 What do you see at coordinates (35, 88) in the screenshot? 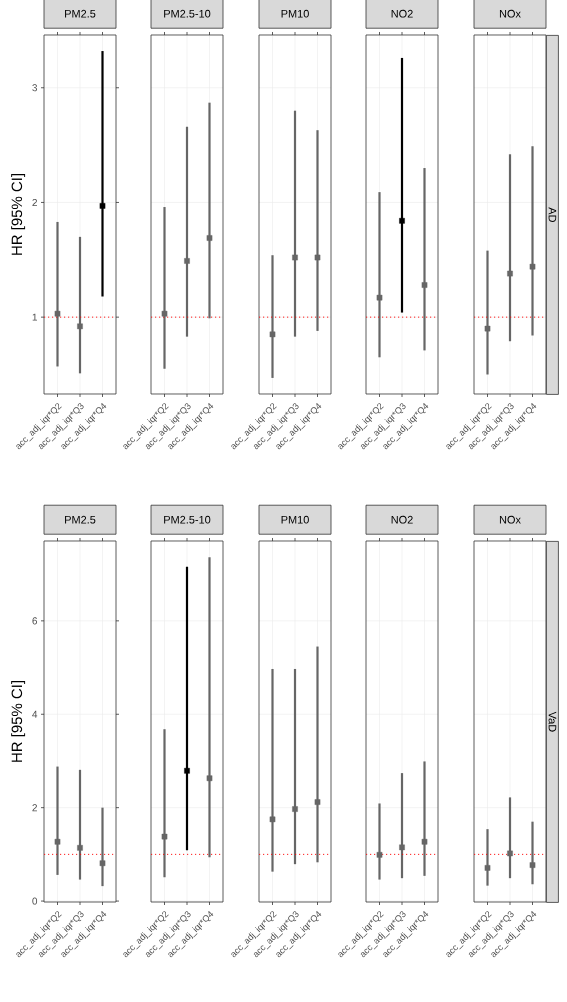
I see `y-tick-label: 3` at bounding box center [35, 88].